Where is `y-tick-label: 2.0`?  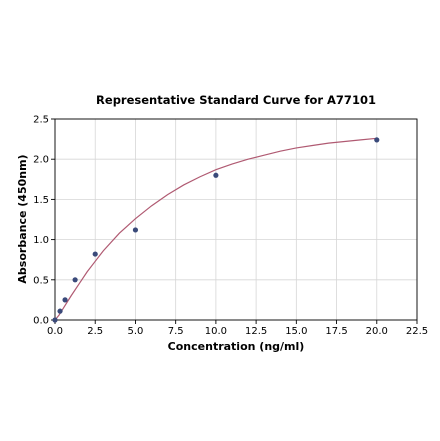
y-tick-label: 2.0 is located at coordinates (41, 160).